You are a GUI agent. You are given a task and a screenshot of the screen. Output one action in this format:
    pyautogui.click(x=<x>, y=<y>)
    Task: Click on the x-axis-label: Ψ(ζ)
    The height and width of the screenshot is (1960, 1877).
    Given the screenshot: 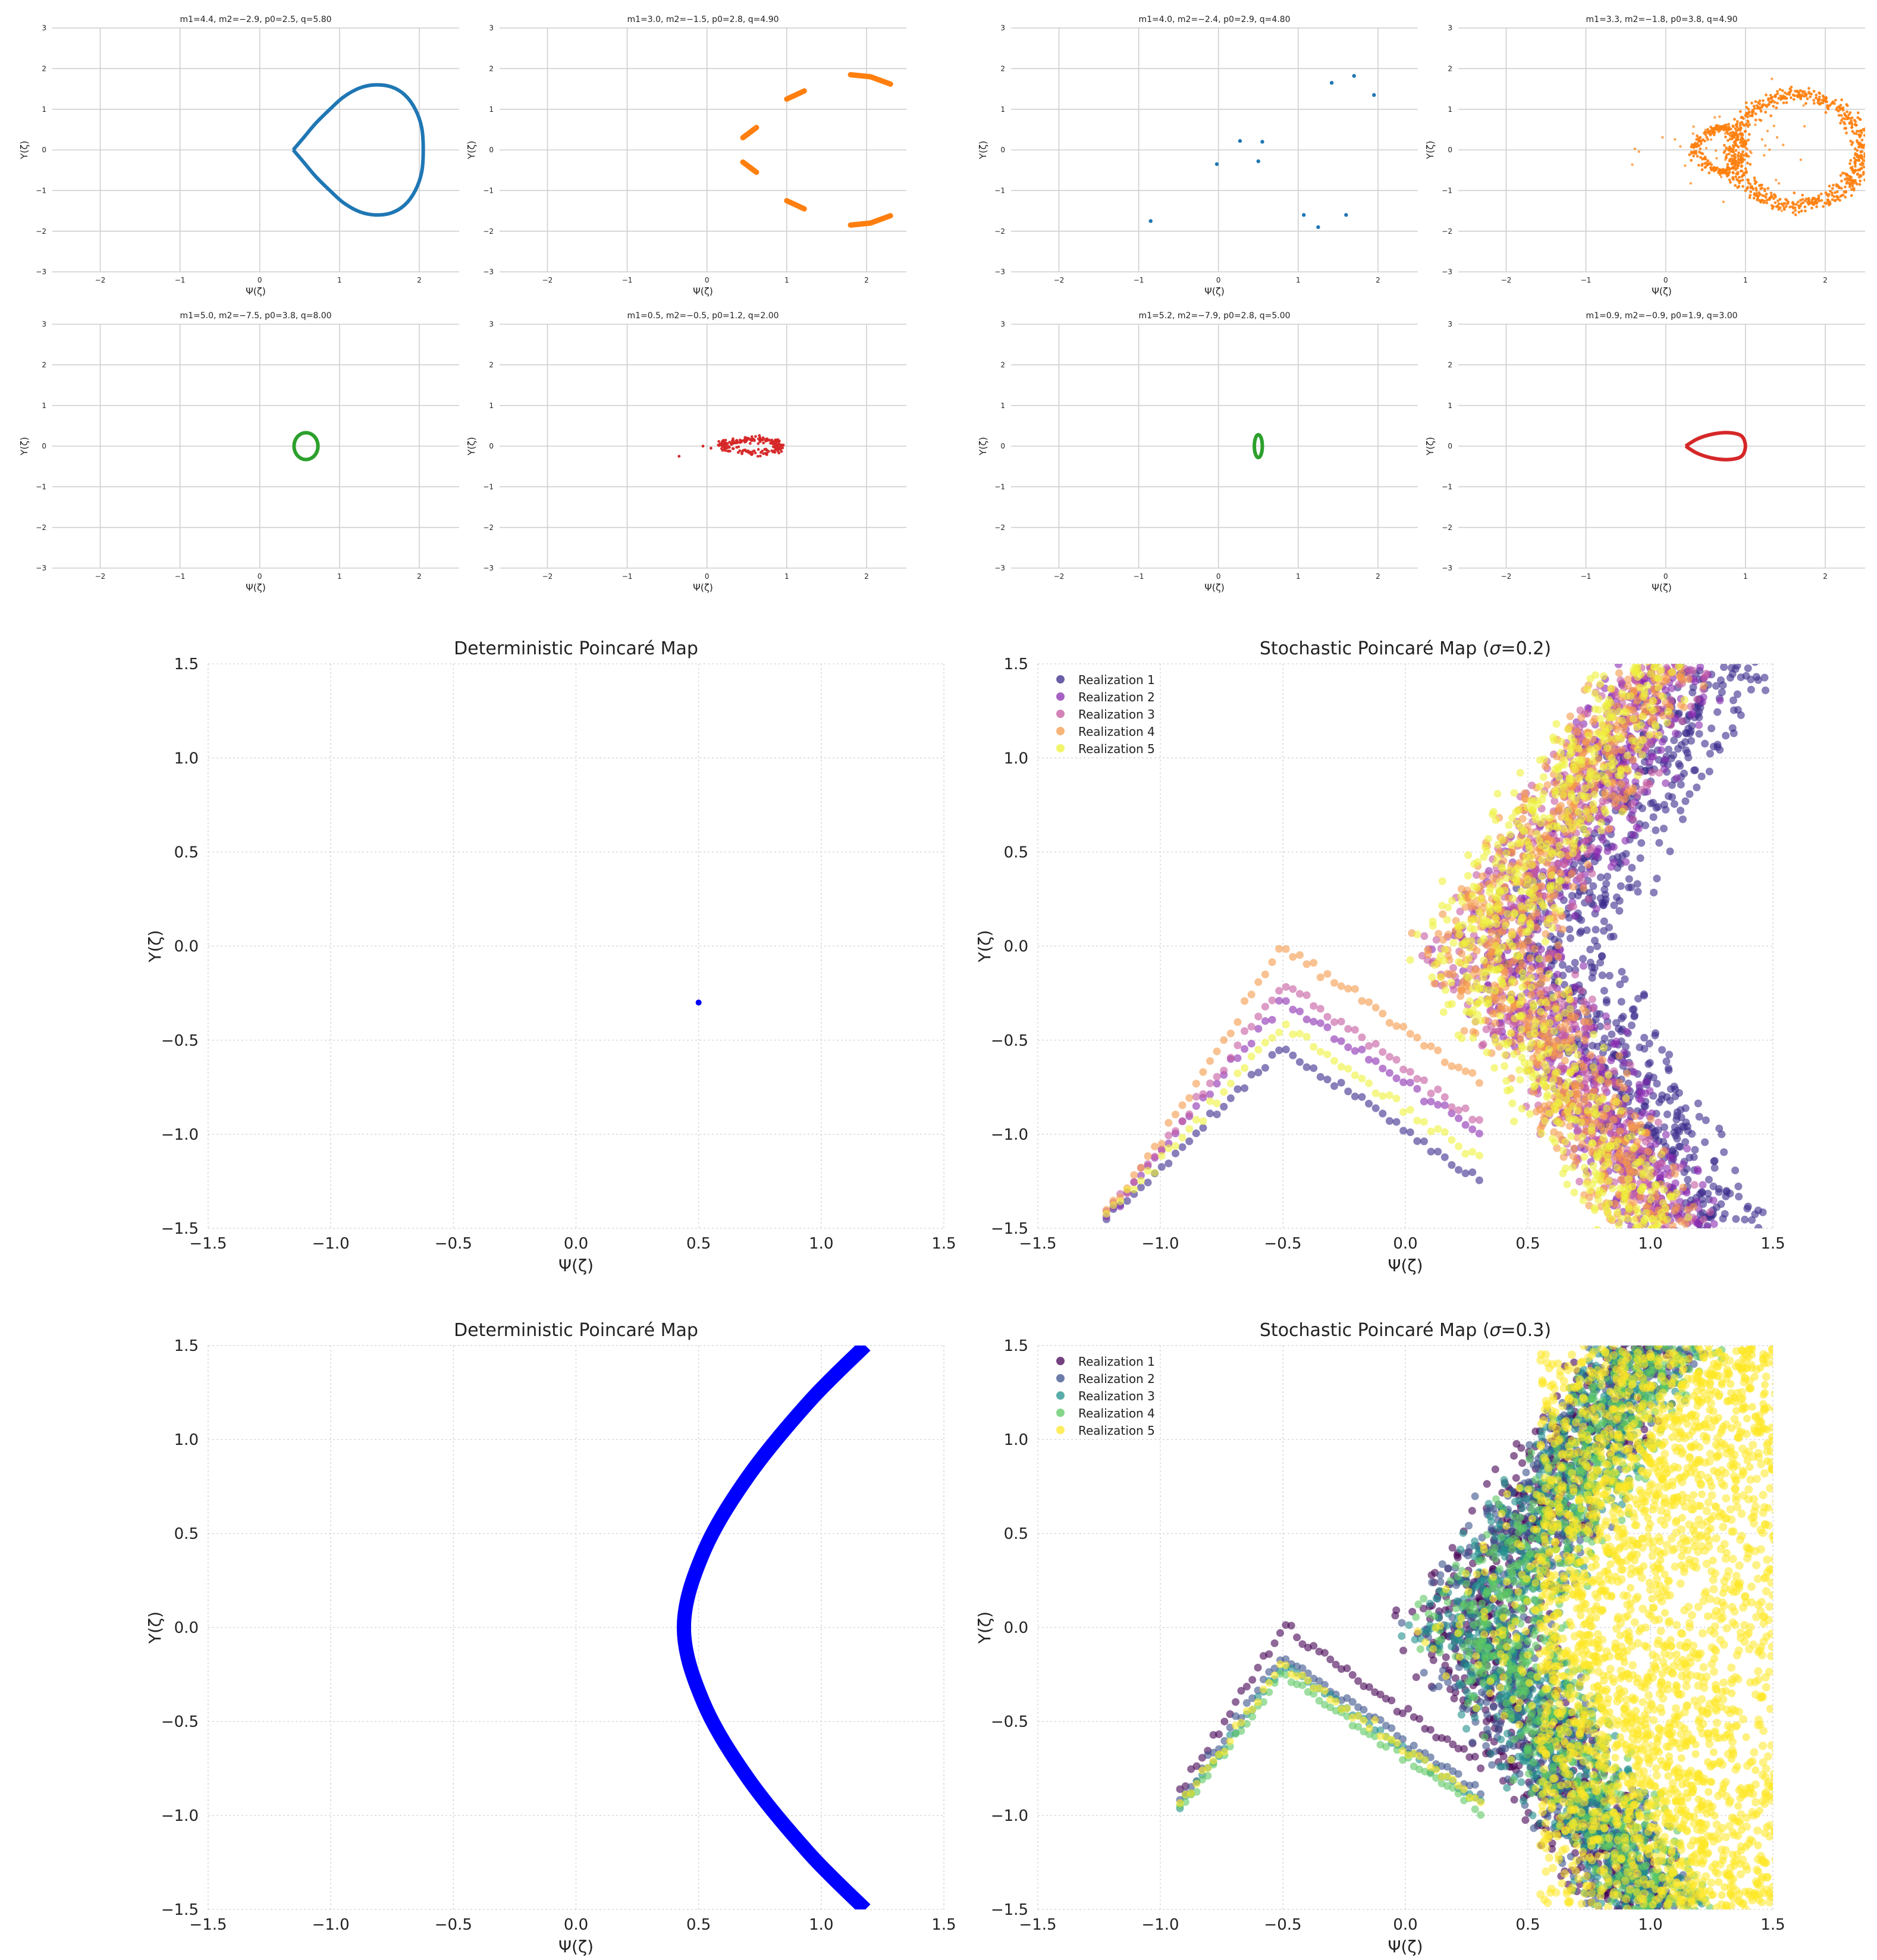 What is the action you would take?
    pyautogui.click(x=703, y=587)
    